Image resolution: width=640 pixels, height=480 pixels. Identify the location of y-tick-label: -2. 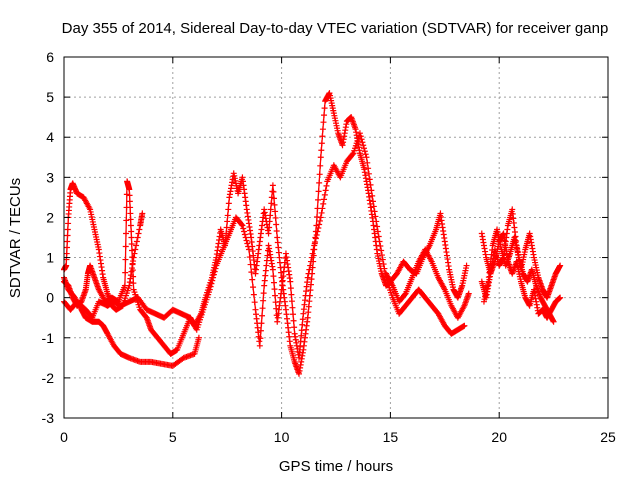
(48, 378).